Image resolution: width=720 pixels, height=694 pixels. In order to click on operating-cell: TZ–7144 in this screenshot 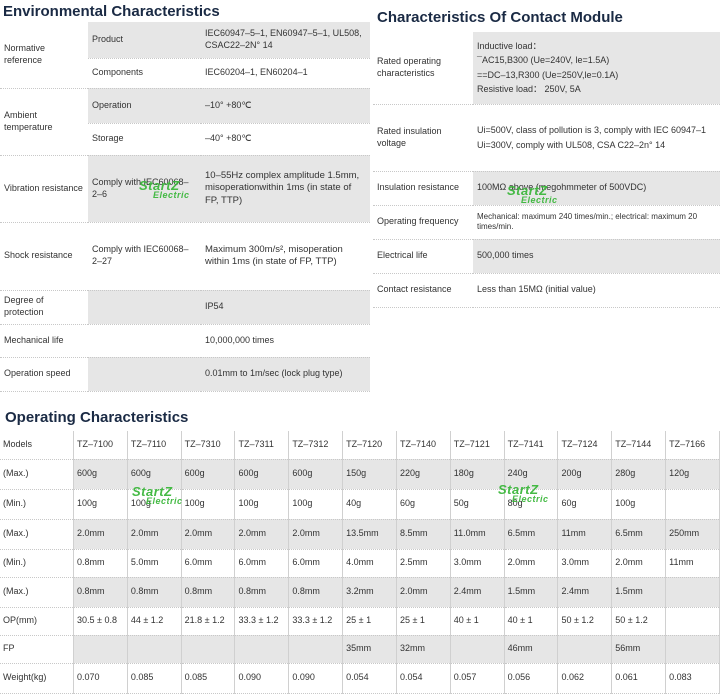, I will do `click(639, 445)`.